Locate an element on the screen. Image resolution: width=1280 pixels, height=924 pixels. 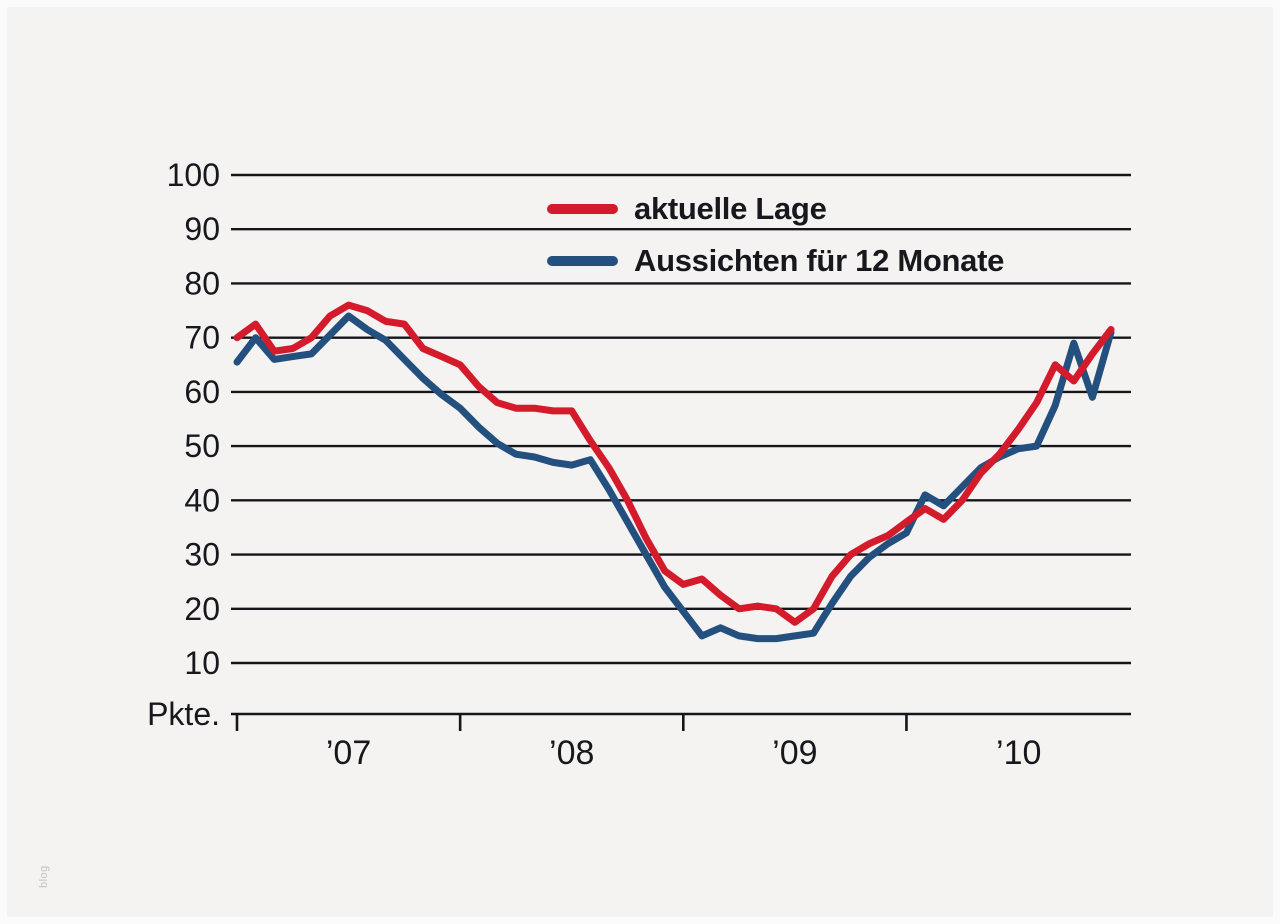
legend-label-aktuelle-lage: aktuelle Lage is located at coordinates (730, 208).